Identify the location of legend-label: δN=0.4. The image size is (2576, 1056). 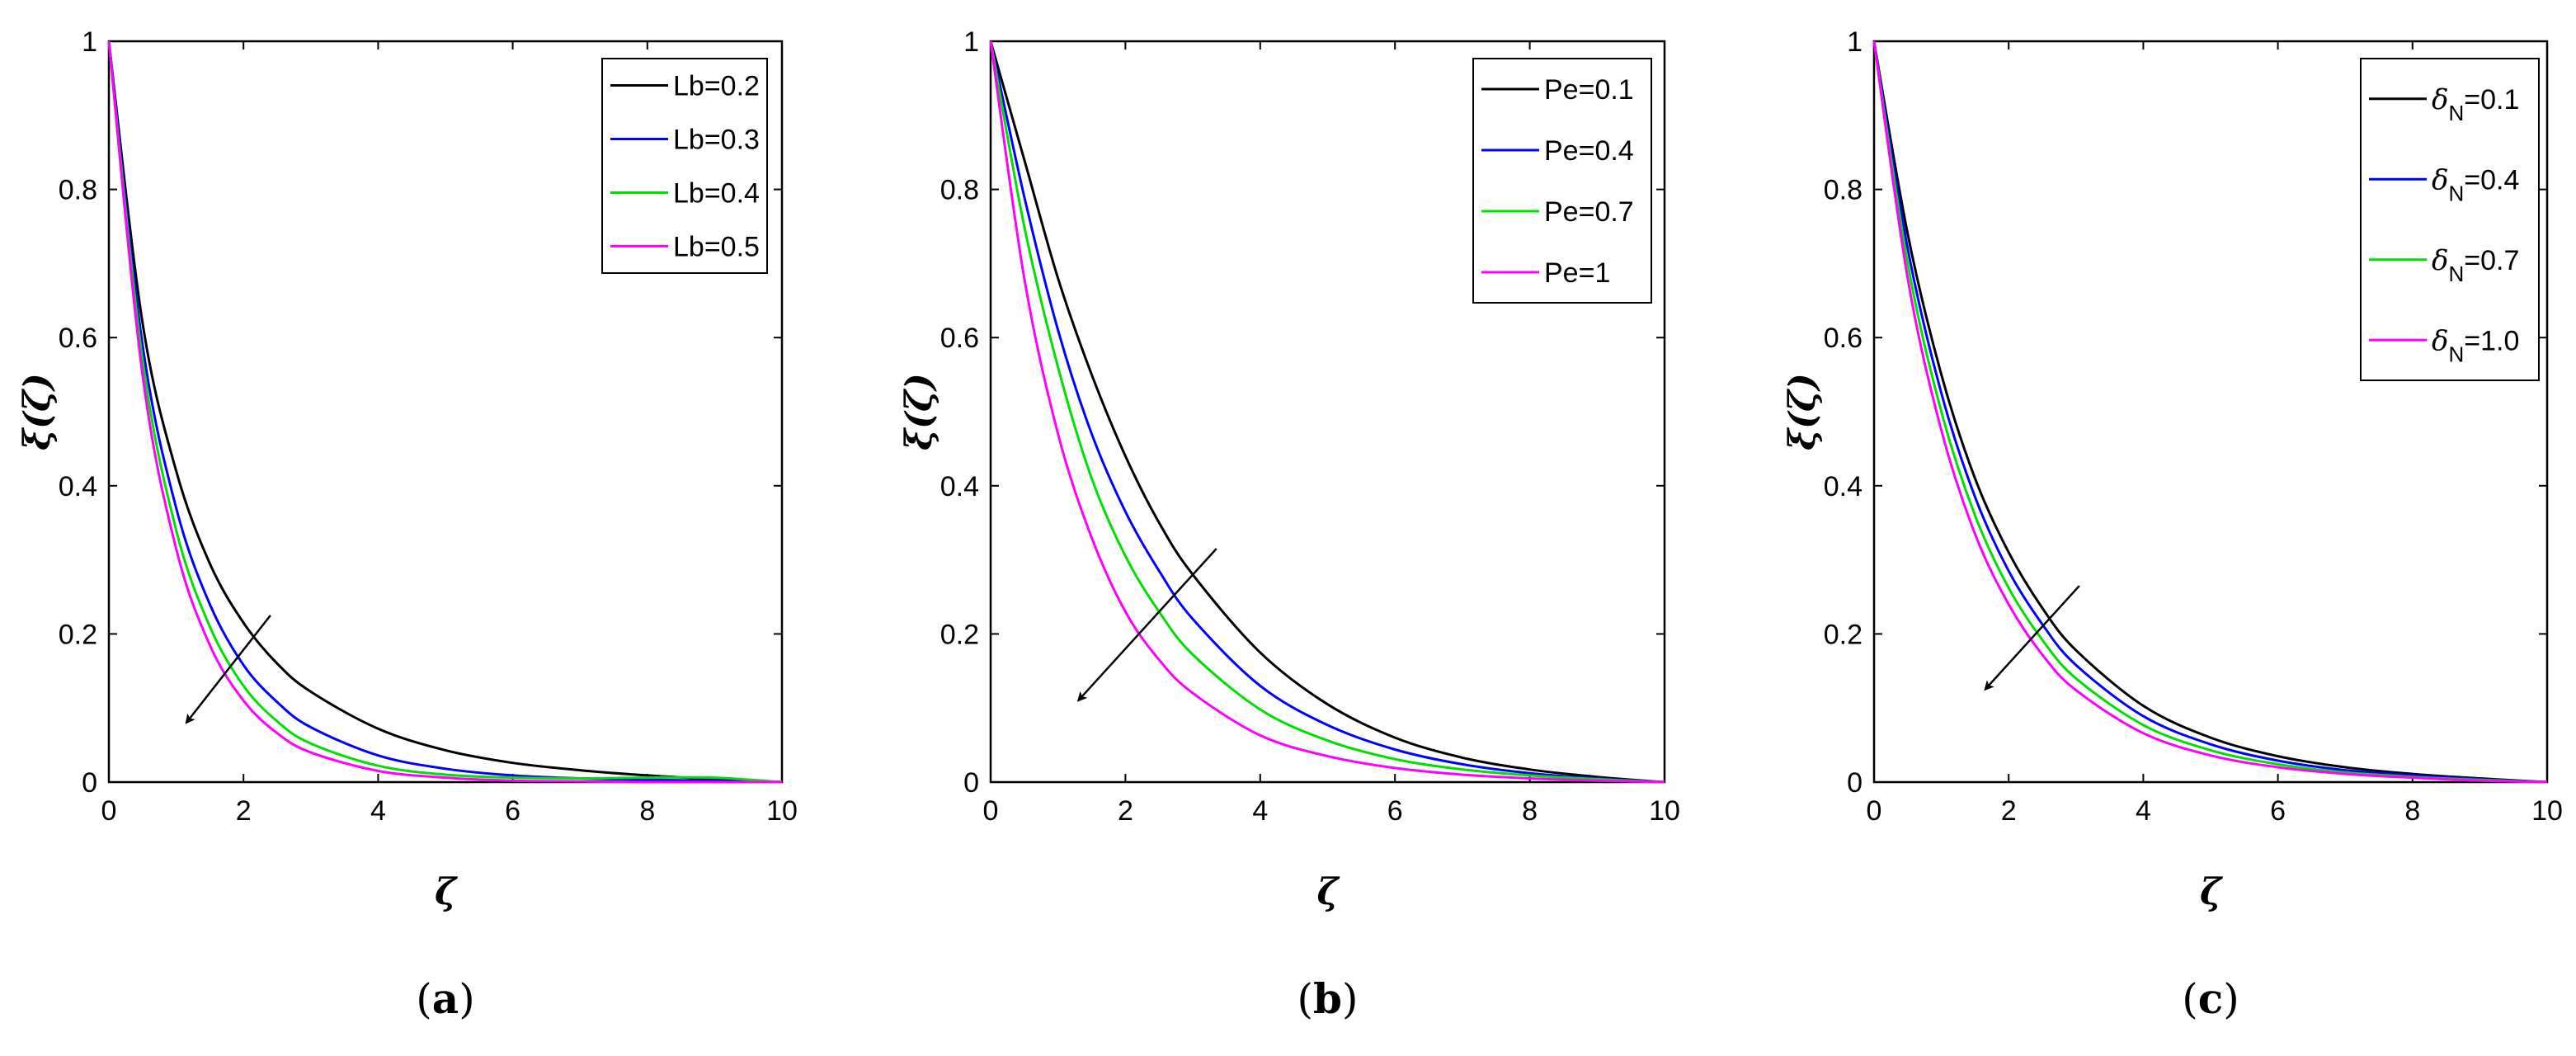
(2475, 184).